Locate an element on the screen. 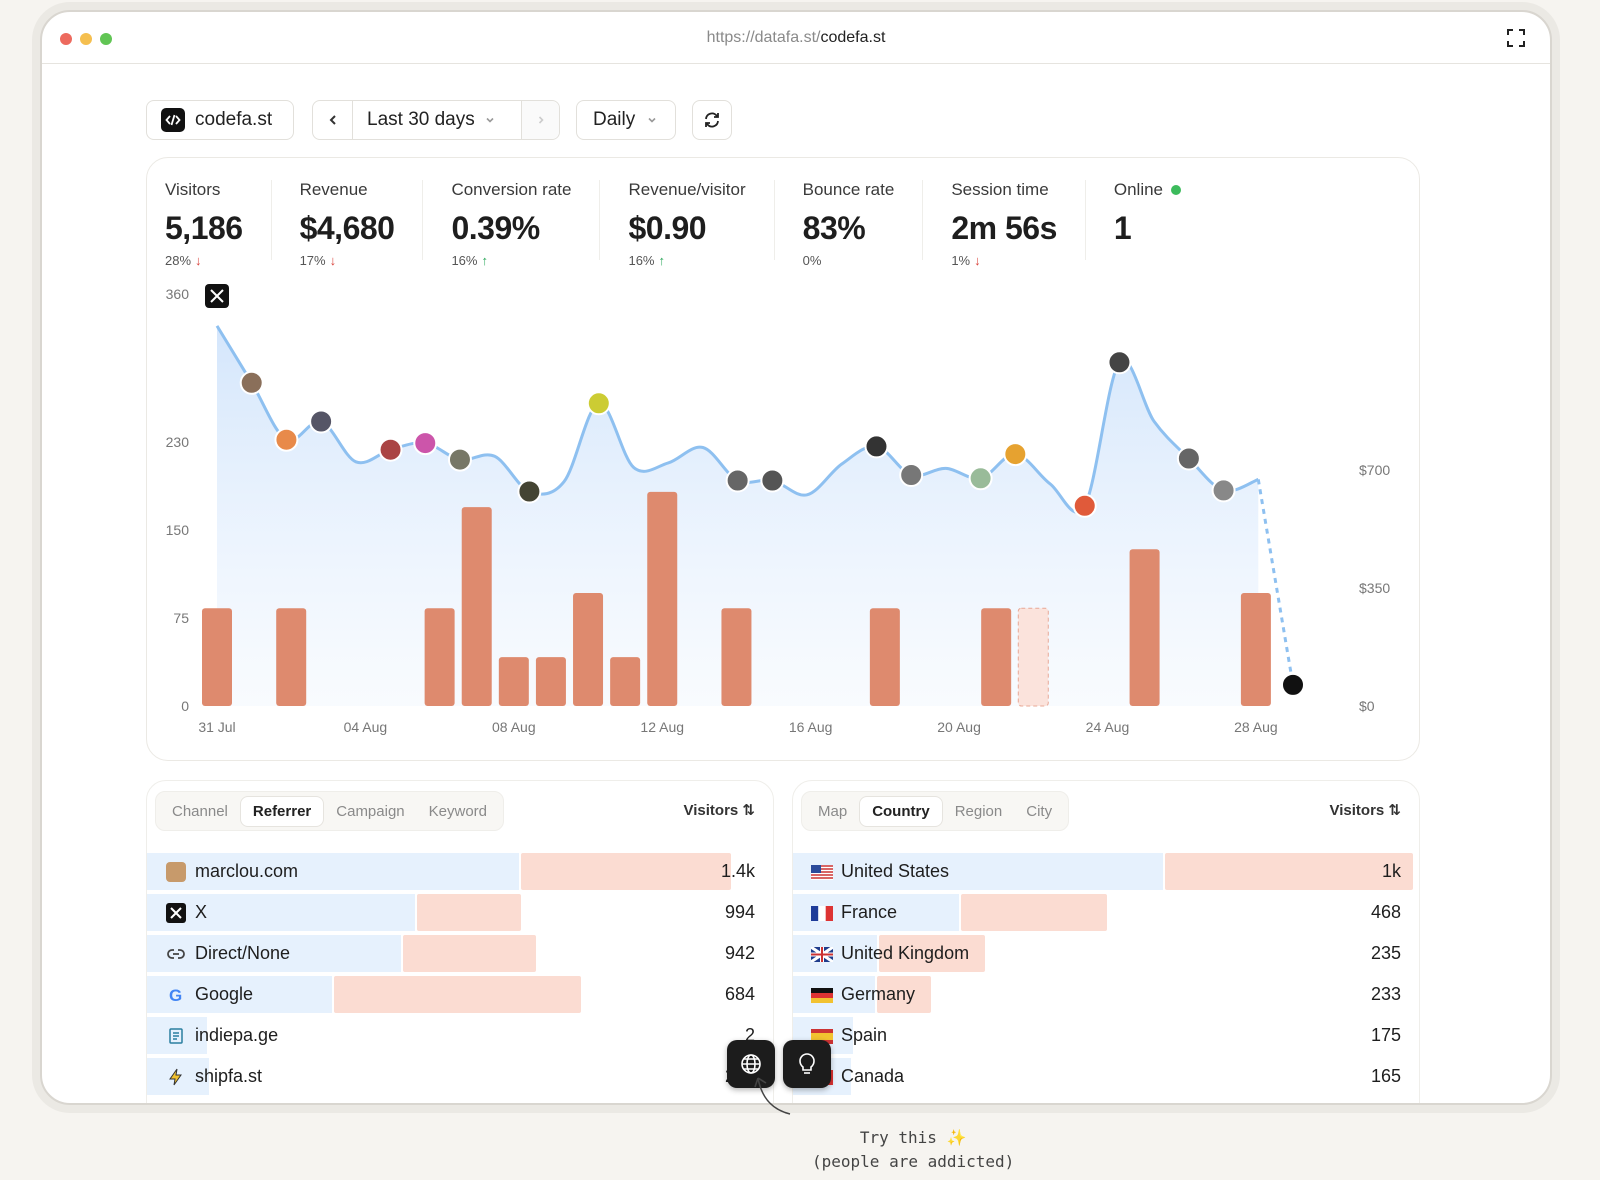 This screenshot has width=1600, height=1180. list-item: United States 1k is located at coordinates (1106, 871).